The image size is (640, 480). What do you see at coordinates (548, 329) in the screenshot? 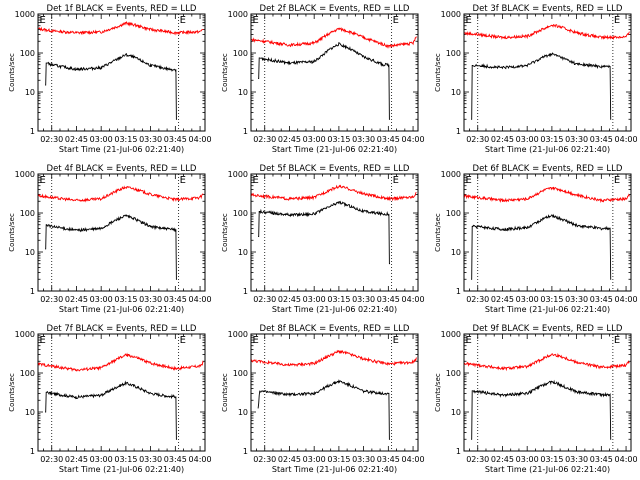
I see `panel-title: Det 9f BLACK = Events, RED = LLD` at bounding box center [548, 329].